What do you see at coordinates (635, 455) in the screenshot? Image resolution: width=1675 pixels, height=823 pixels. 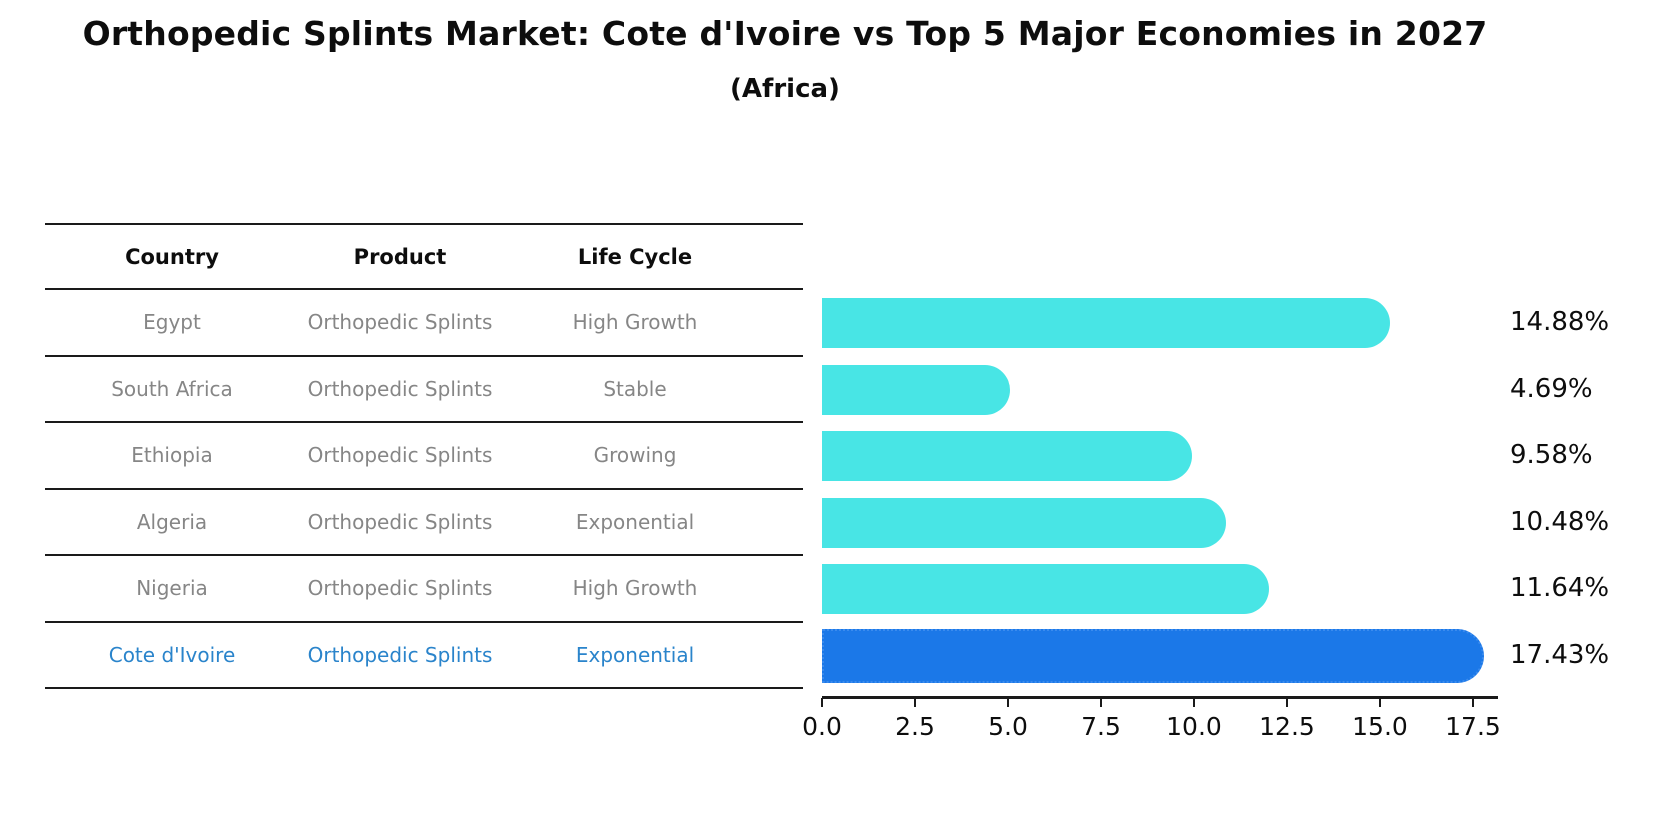 I see `cell-life-cycle: Growing` at bounding box center [635, 455].